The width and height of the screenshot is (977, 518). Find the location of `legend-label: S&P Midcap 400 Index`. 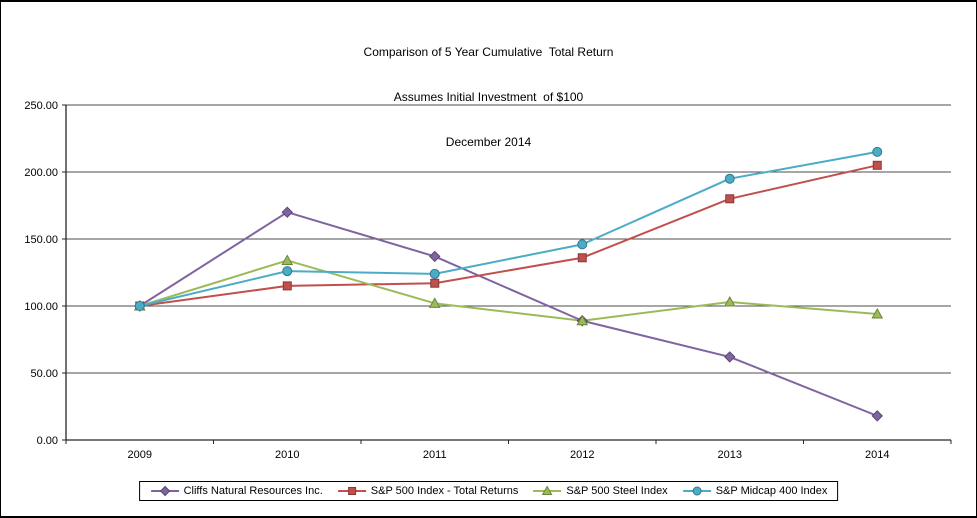

legend-label: S&P Midcap 400 Index is located at coordinates (771, 491).